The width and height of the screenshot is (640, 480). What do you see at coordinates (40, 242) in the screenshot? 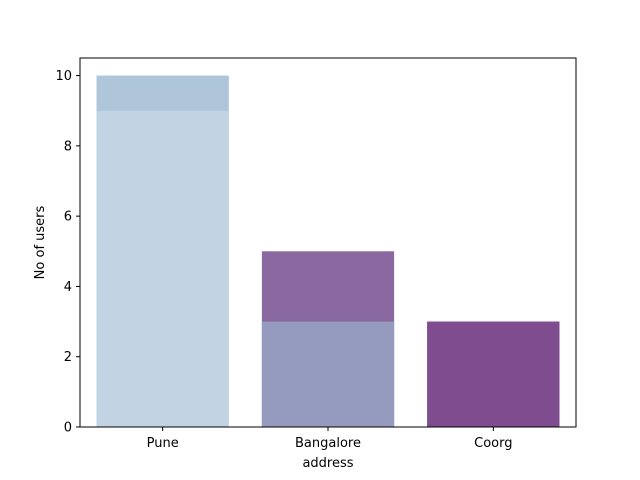
I see `y-axis-label: No of users` at bounding box center [40, 242].